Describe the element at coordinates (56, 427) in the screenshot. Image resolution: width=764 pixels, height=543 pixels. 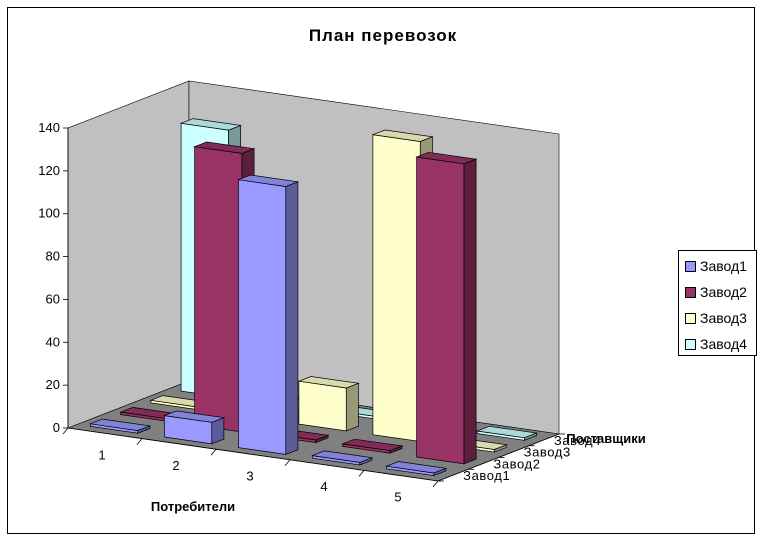
I see `value-axis-tick-label: 0` at that location.